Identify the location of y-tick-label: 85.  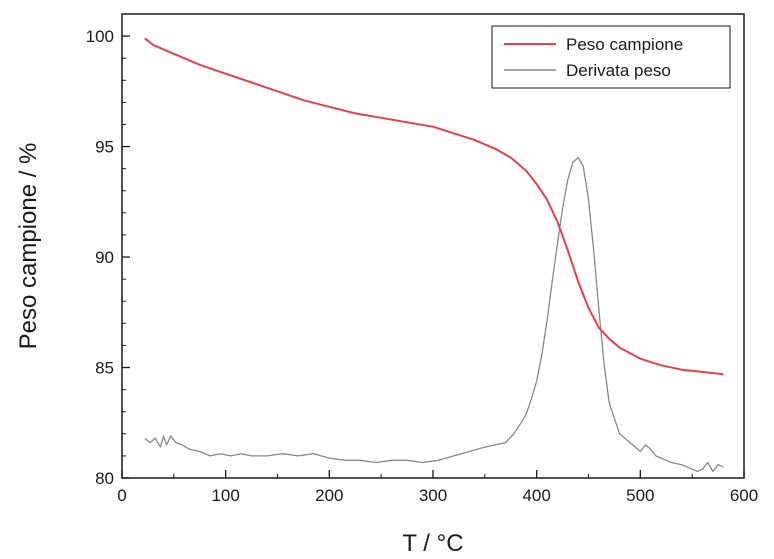
(104, 368).